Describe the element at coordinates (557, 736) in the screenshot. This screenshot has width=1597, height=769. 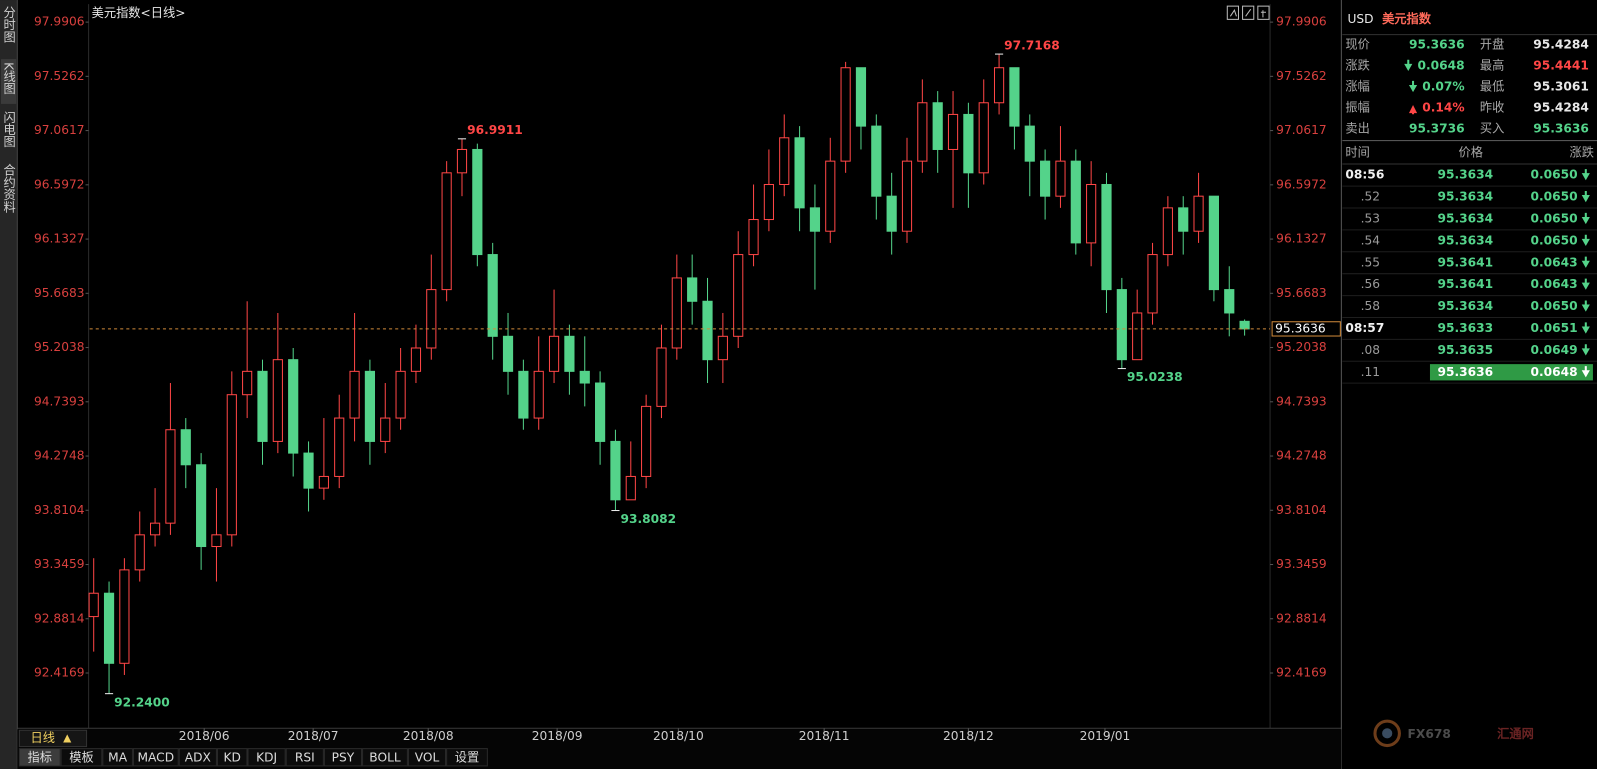
I see `x-tick-label: 2018/09` at that location.